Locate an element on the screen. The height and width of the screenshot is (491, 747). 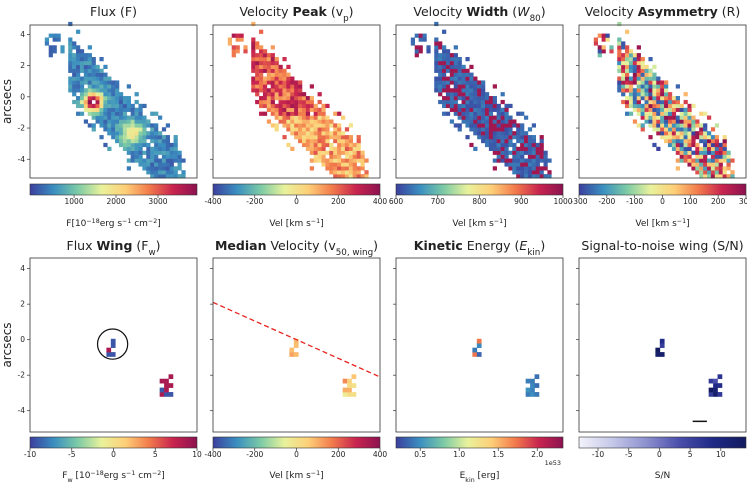
colorbar-tick-label: 5 is located at coordinates (690, 454).